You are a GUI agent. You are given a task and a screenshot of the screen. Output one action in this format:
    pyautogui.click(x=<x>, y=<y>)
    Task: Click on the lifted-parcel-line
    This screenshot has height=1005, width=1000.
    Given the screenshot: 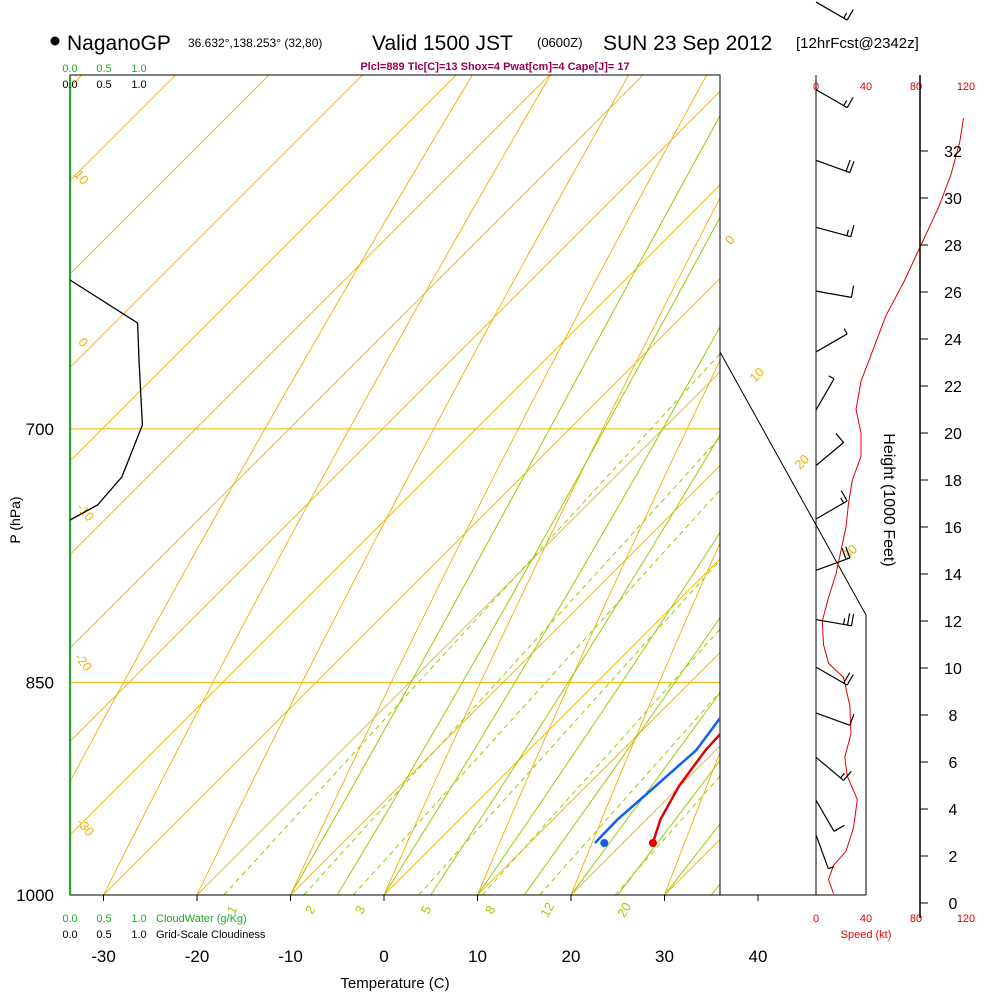 What is the action you would take?
    pyautogui.click(x=965, y=421)
    